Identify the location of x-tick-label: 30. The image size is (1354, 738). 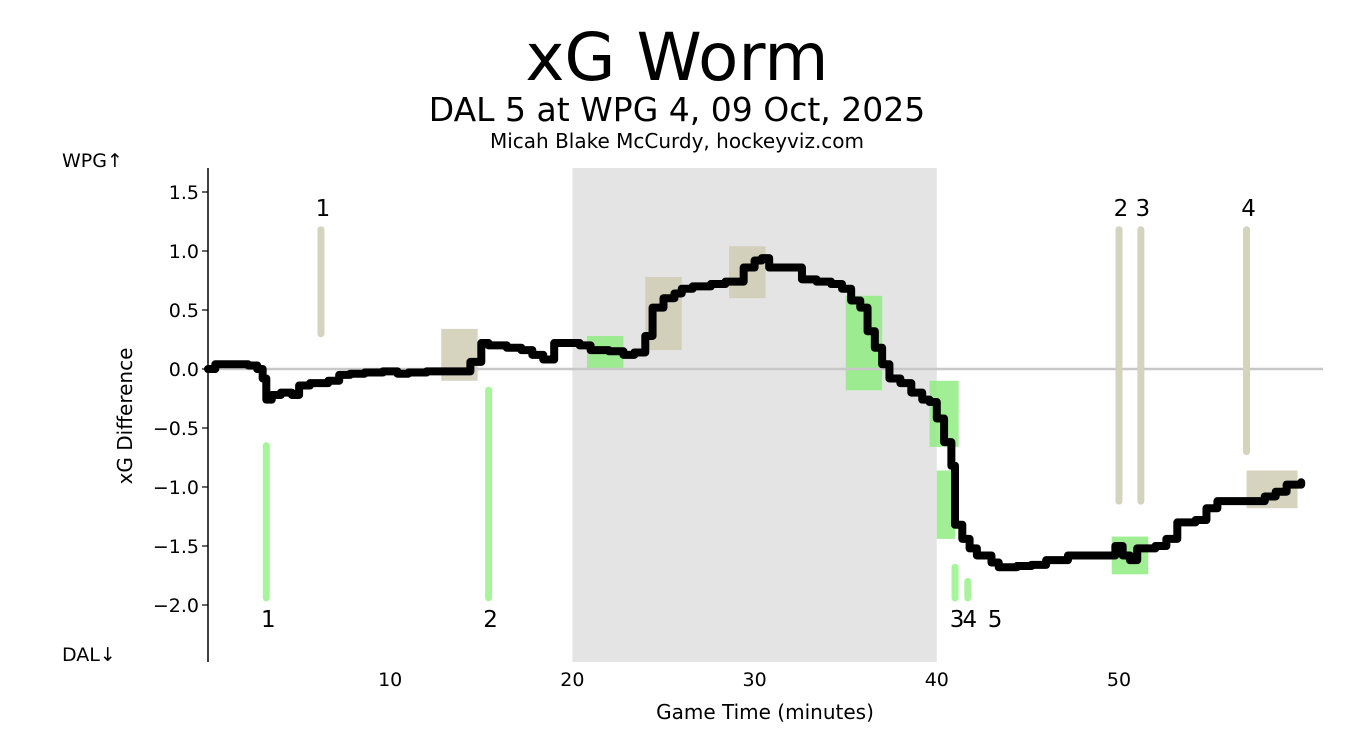
(755, 680).